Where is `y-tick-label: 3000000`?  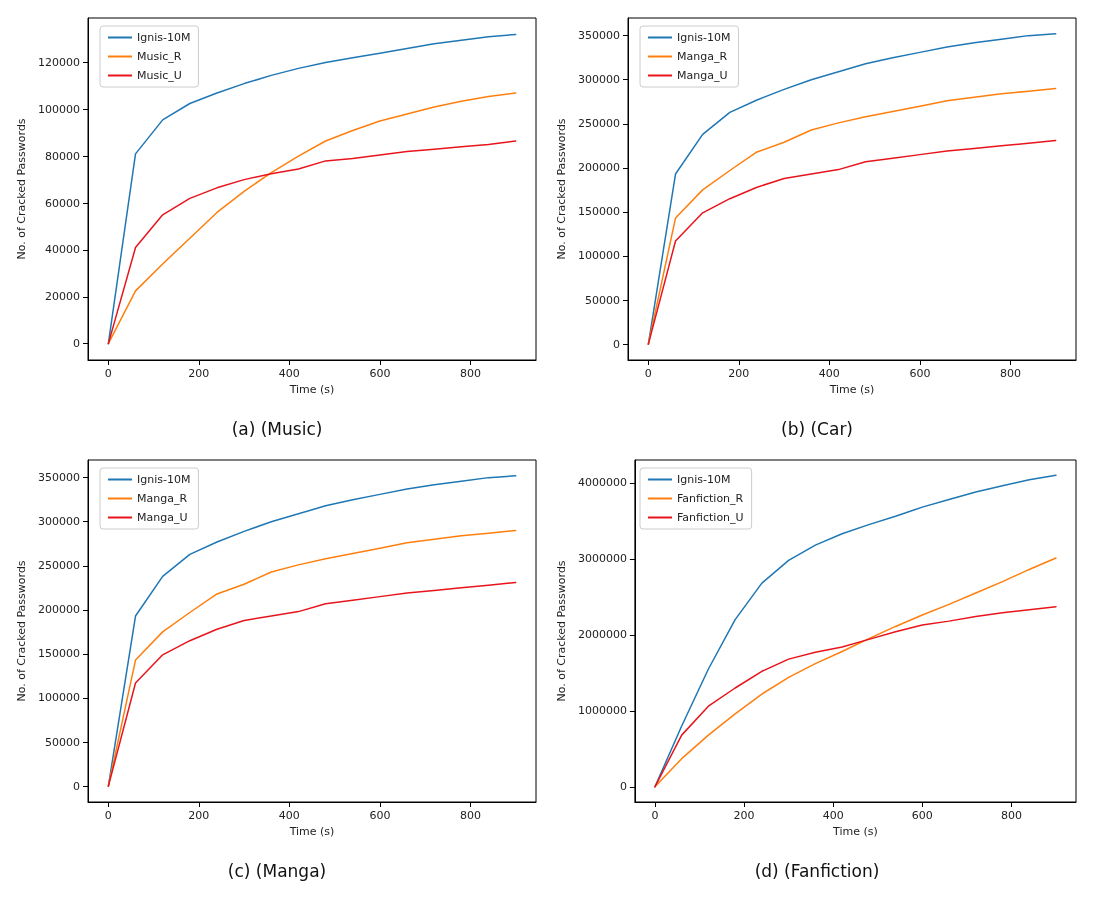
y-tick-label: 3000000 is located at coordinates (602, 559).